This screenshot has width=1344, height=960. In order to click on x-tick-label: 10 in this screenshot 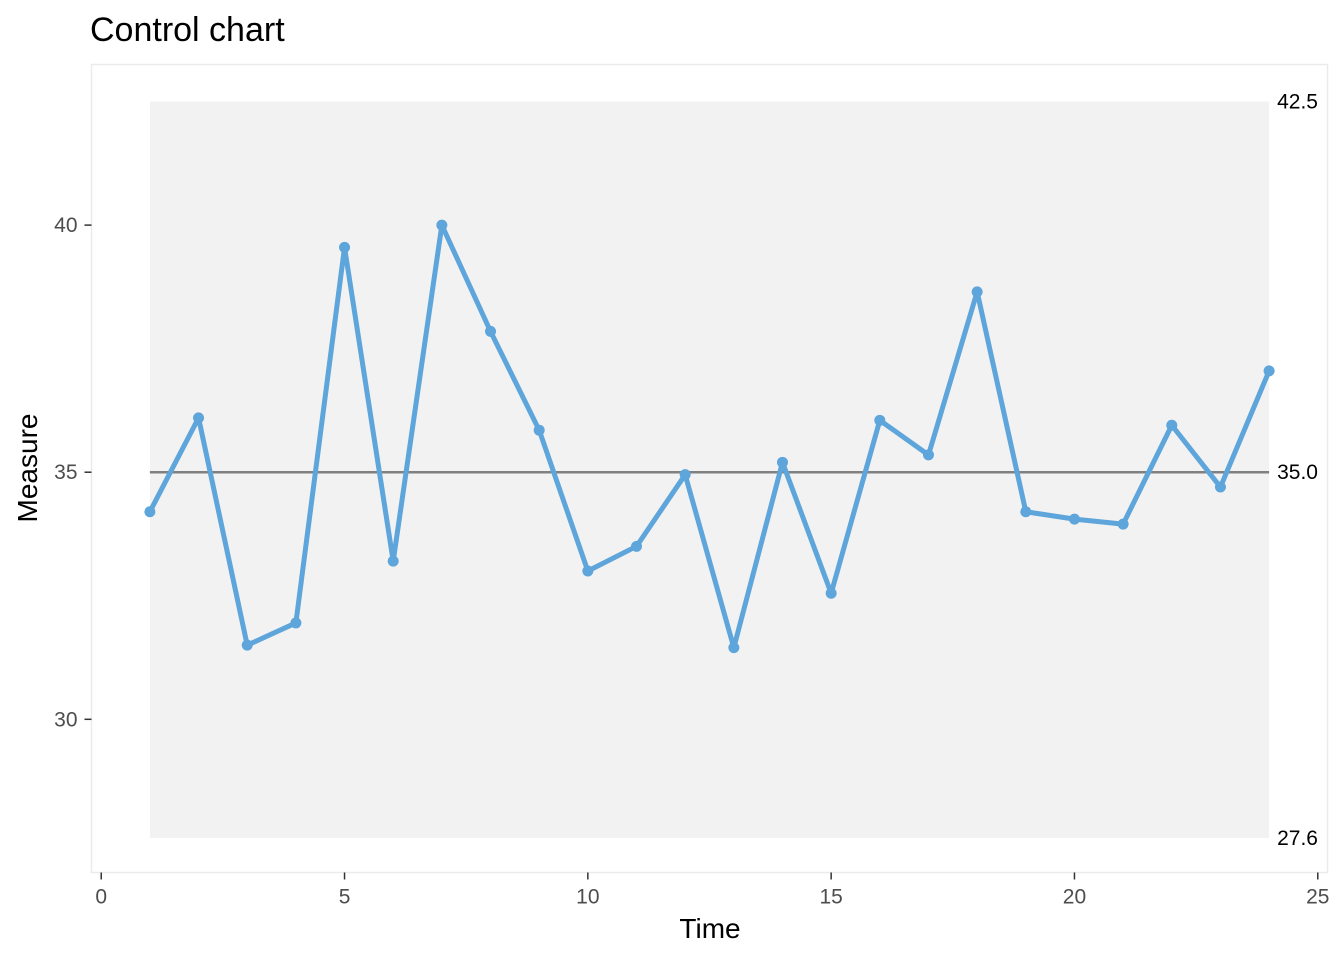, I will do `click(587, 897)`.